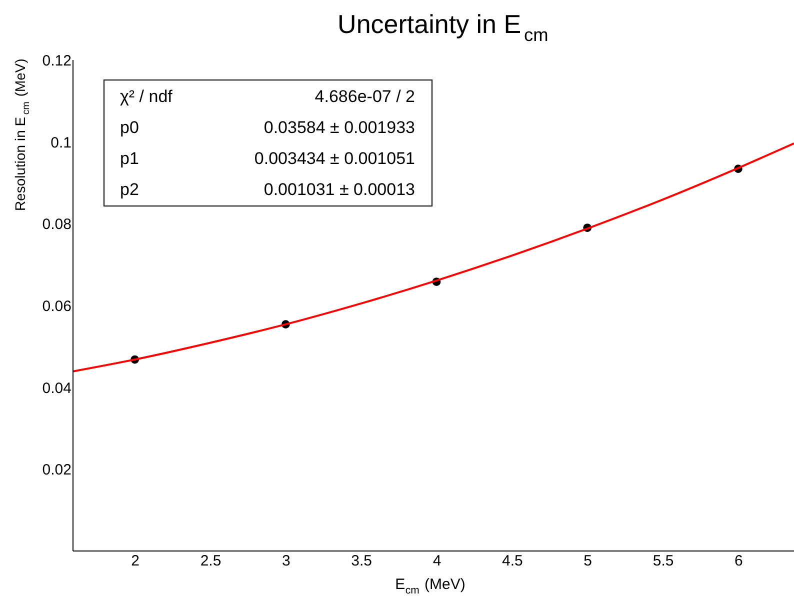 The width and height of the screenshot is (794, 604). What do you see at coordinates (512, 561) in the screenshot?
I see `x-tick-label: 4.5` at bounding box center [512, 561].